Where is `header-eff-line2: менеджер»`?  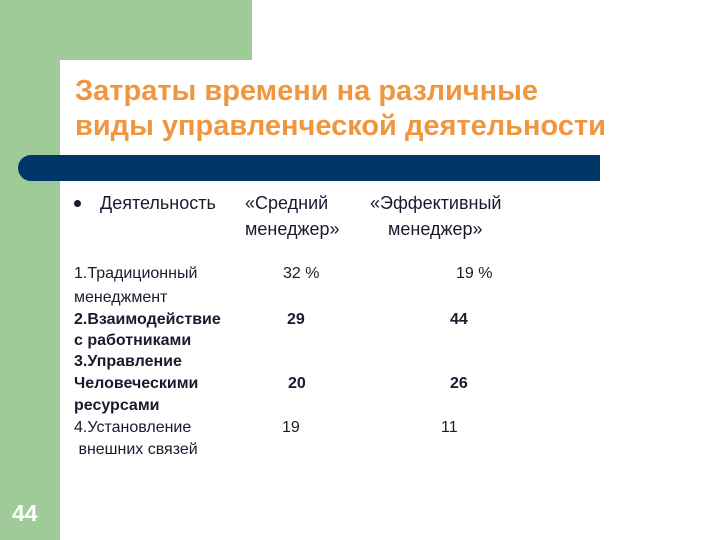
header-eff-line2: менеджер» is located at coordinates (435, 229).